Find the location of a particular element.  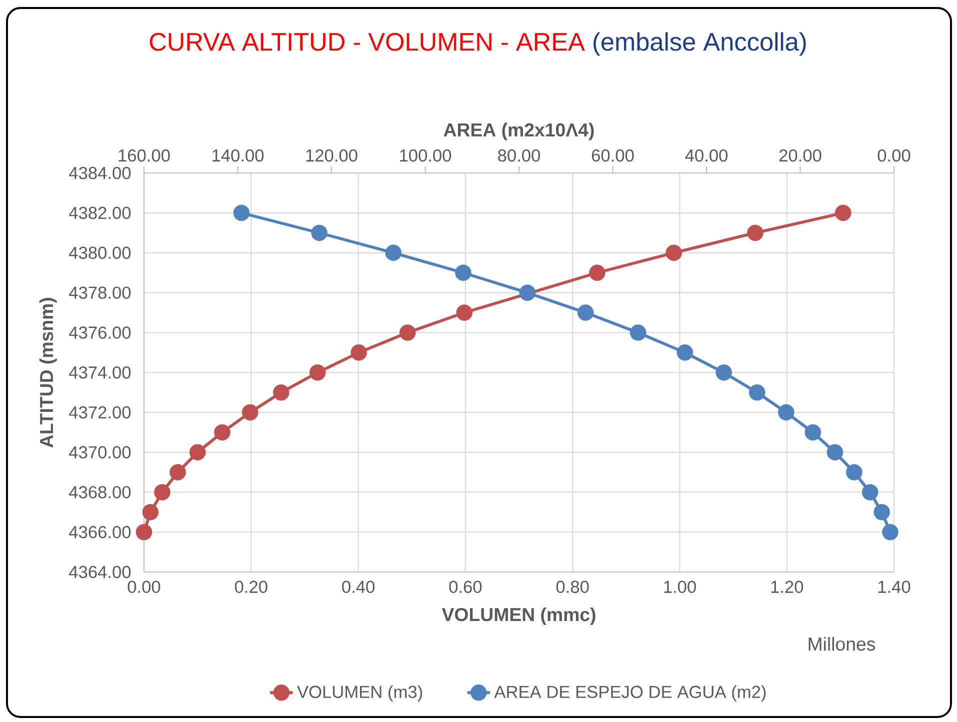

x2-tick-label: 40.00 is located at coordinates (706, 155).